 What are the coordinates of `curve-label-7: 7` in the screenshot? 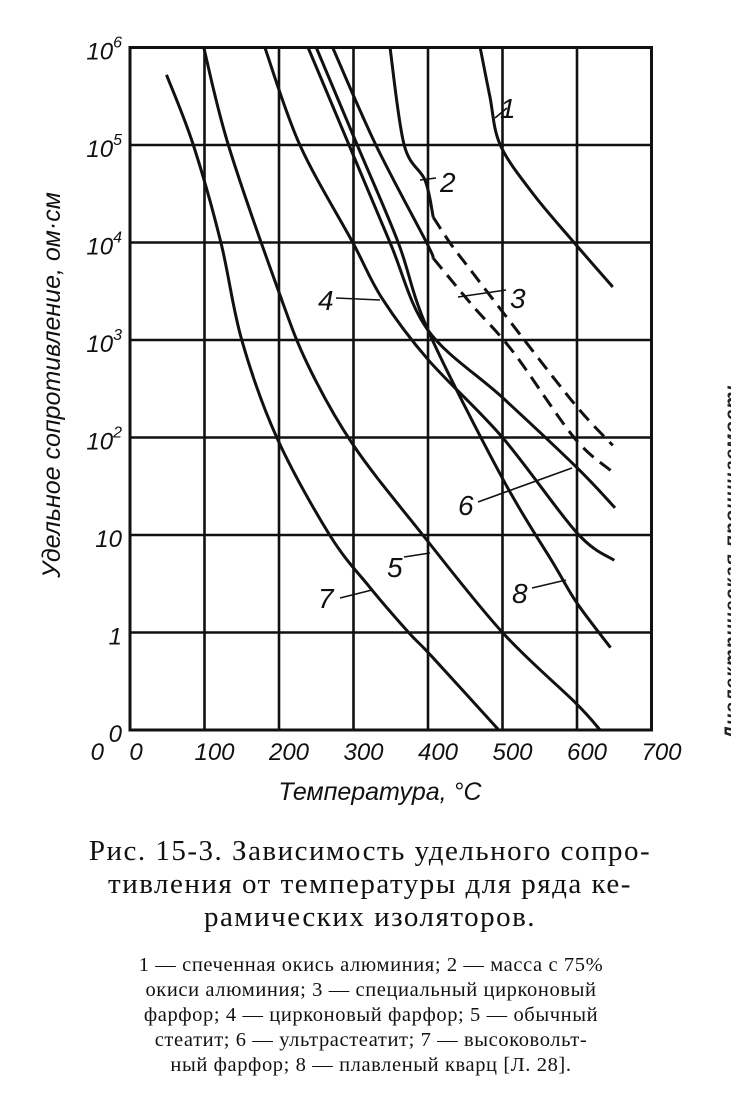 It's located at (326, 598).